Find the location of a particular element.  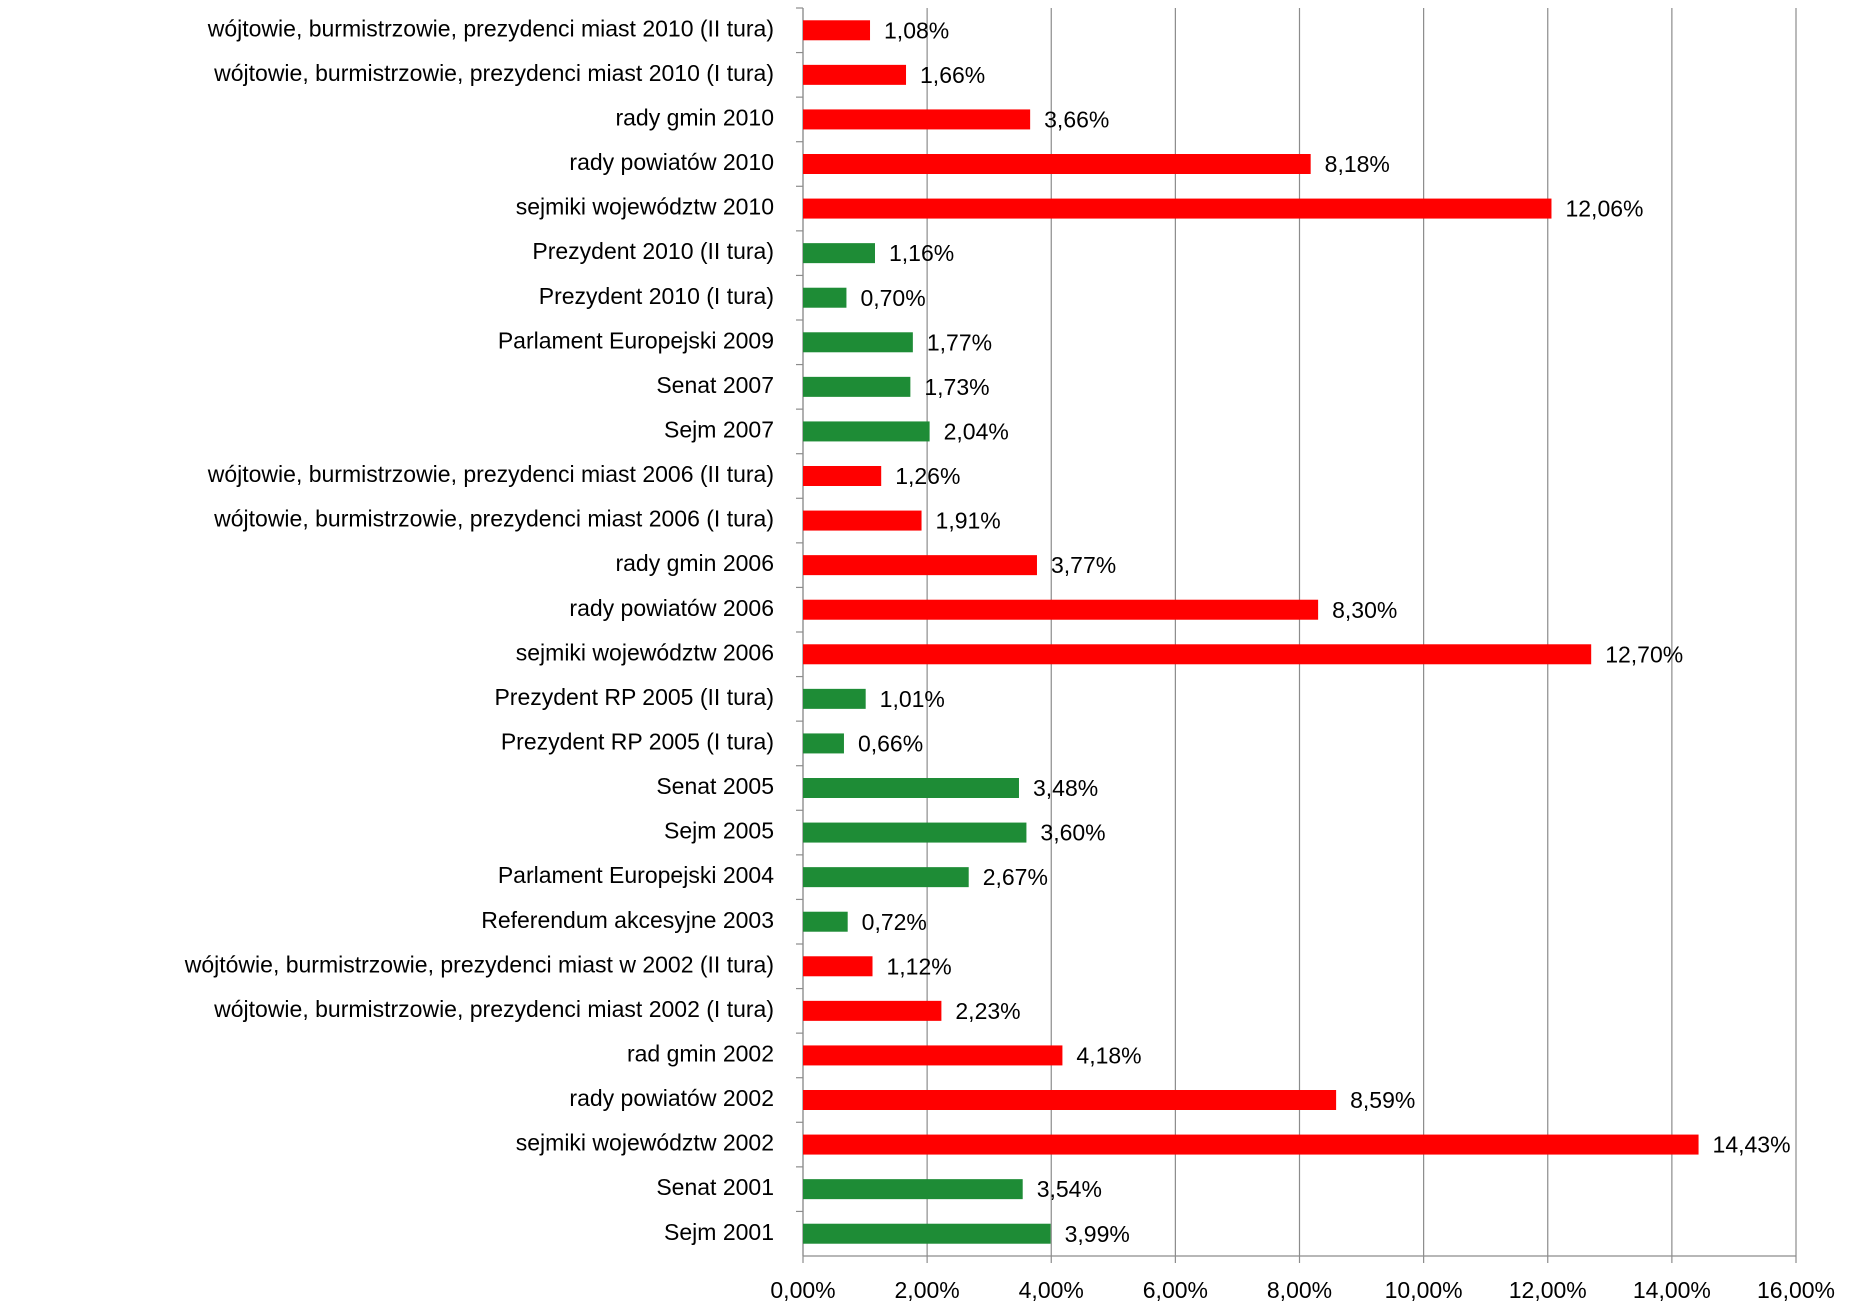

y-tick-label: rady powiatów 2002 is located at coordinates (671, 1098).